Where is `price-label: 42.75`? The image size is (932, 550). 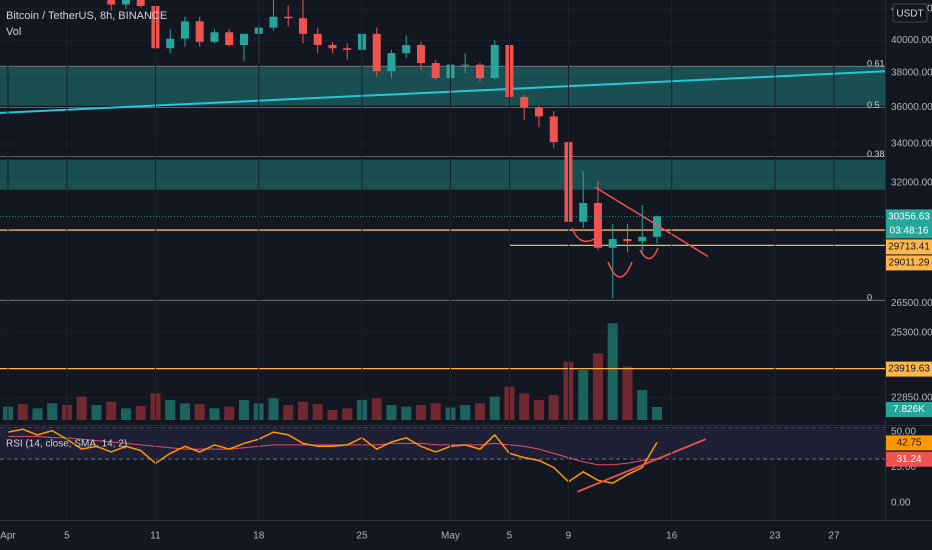
price-label: 42.75 is located at coordinates (908, 443).